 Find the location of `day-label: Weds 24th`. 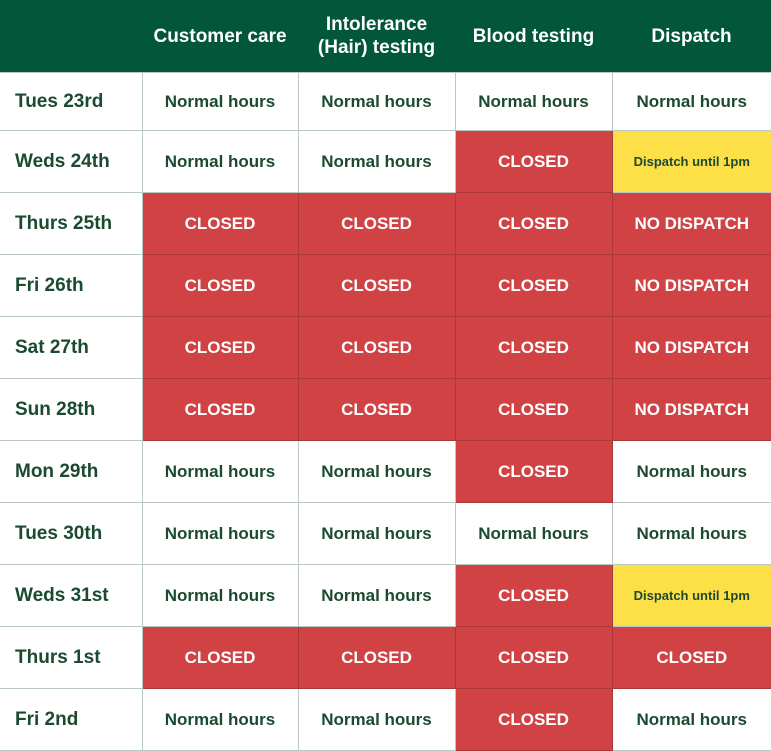

day-label: Weds 24th is located at coordinates (71, 161).